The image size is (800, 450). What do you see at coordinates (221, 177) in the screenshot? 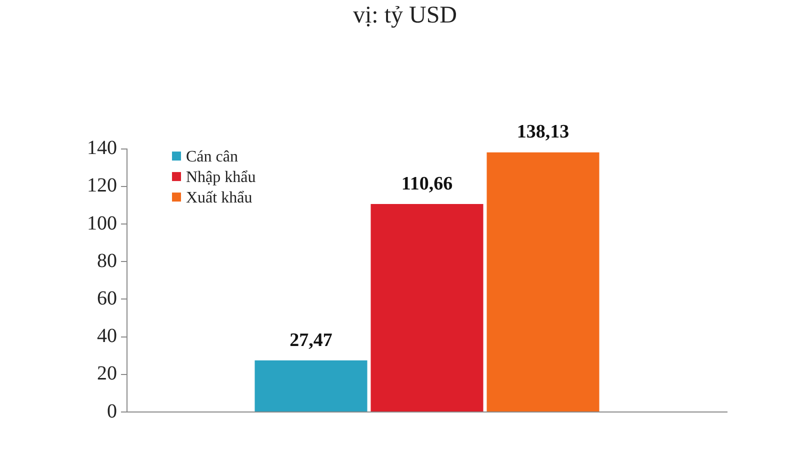
I see `legend-label: Nhập khẩu` at bounding box center [221, 177].